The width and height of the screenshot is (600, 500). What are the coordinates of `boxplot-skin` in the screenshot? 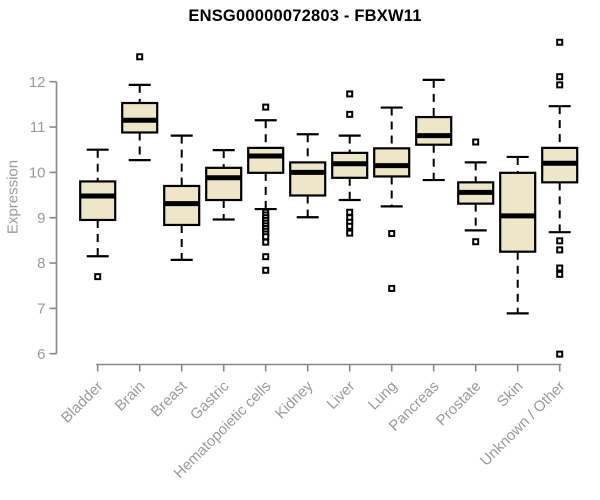 It's located at (518, 235).